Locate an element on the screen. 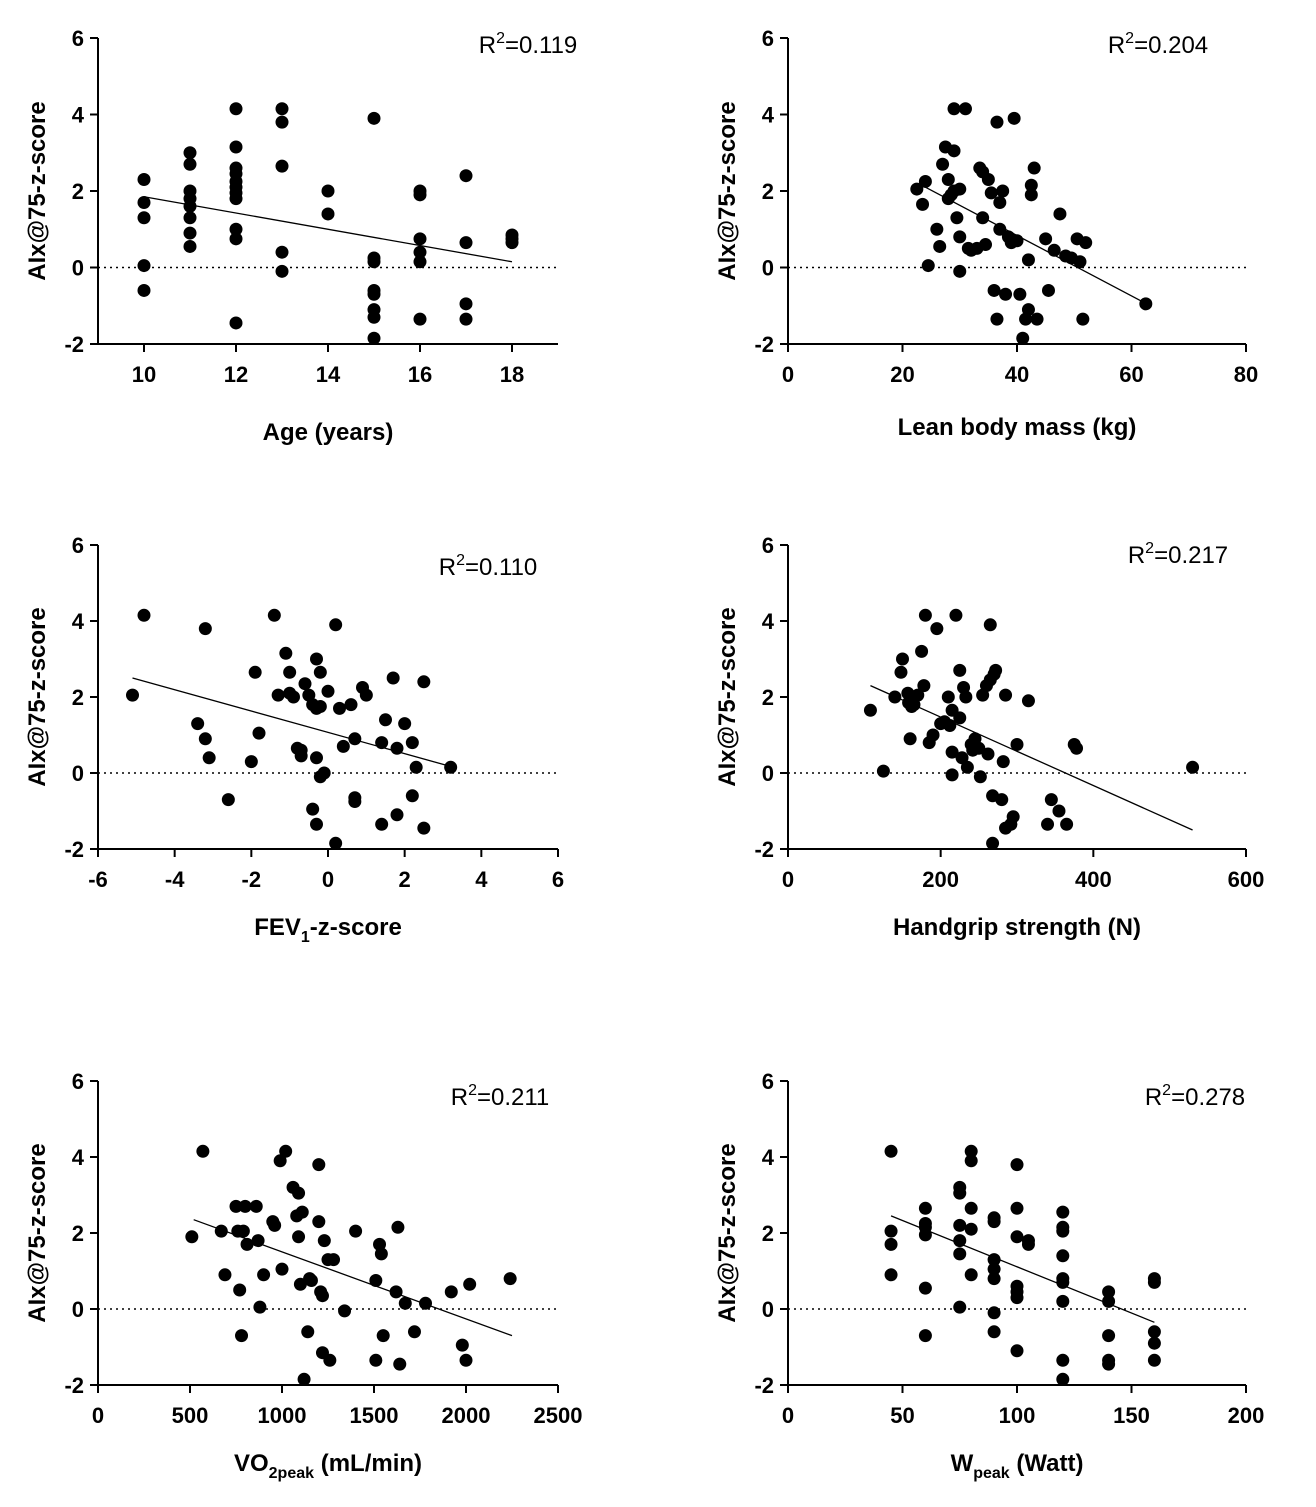 Image resolution: width=1316 pixels, height=1507 pixels. x-axis-title-rest: (Watt) is located at coordinates (1047, 1463).